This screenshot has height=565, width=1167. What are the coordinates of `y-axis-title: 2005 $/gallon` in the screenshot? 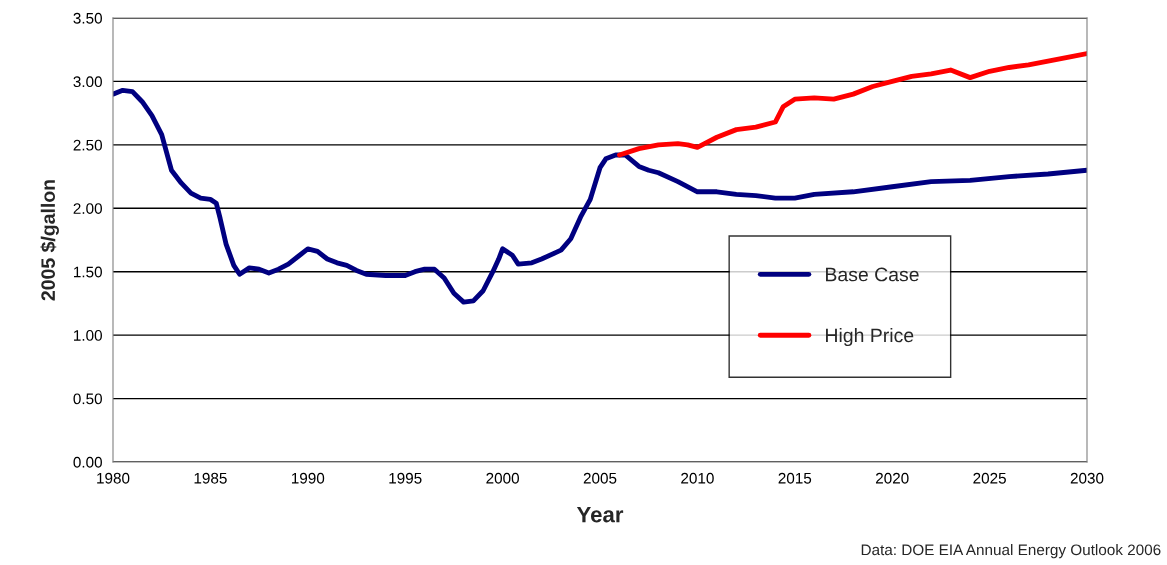 It's located at (49, 240).